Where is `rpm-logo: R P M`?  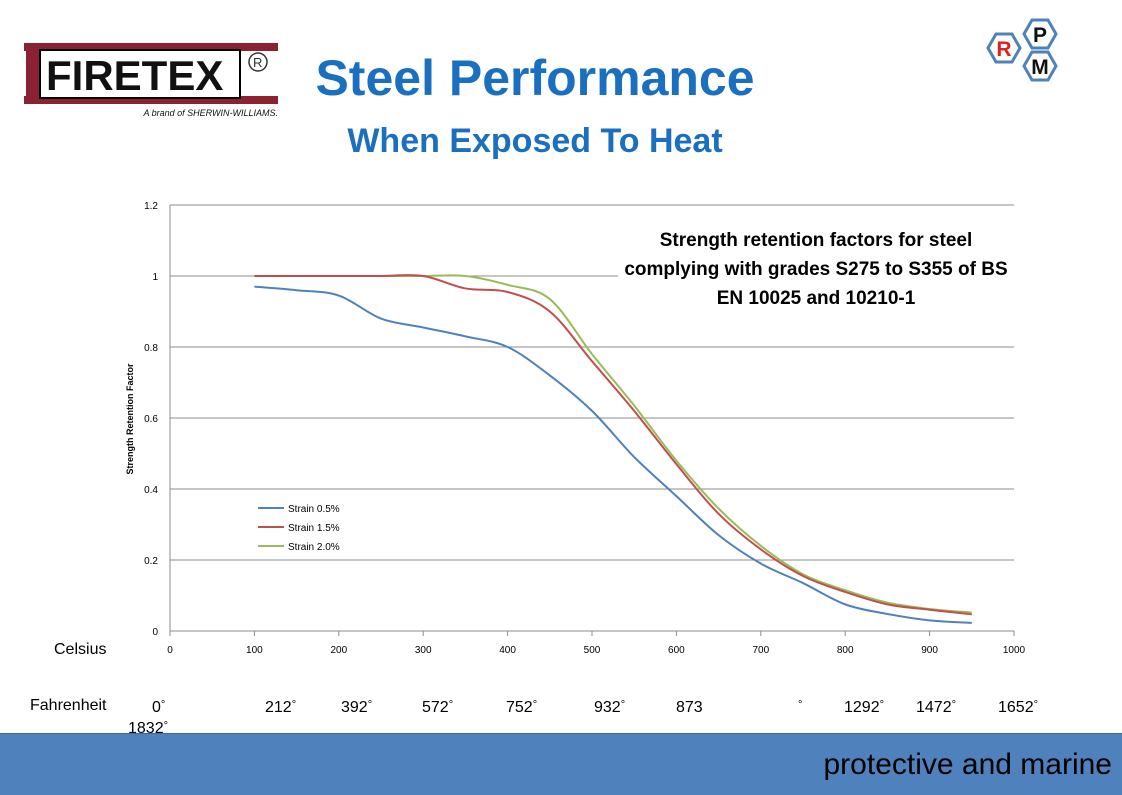
rpm-logo: R P M is located at coordinates (1022, 50).